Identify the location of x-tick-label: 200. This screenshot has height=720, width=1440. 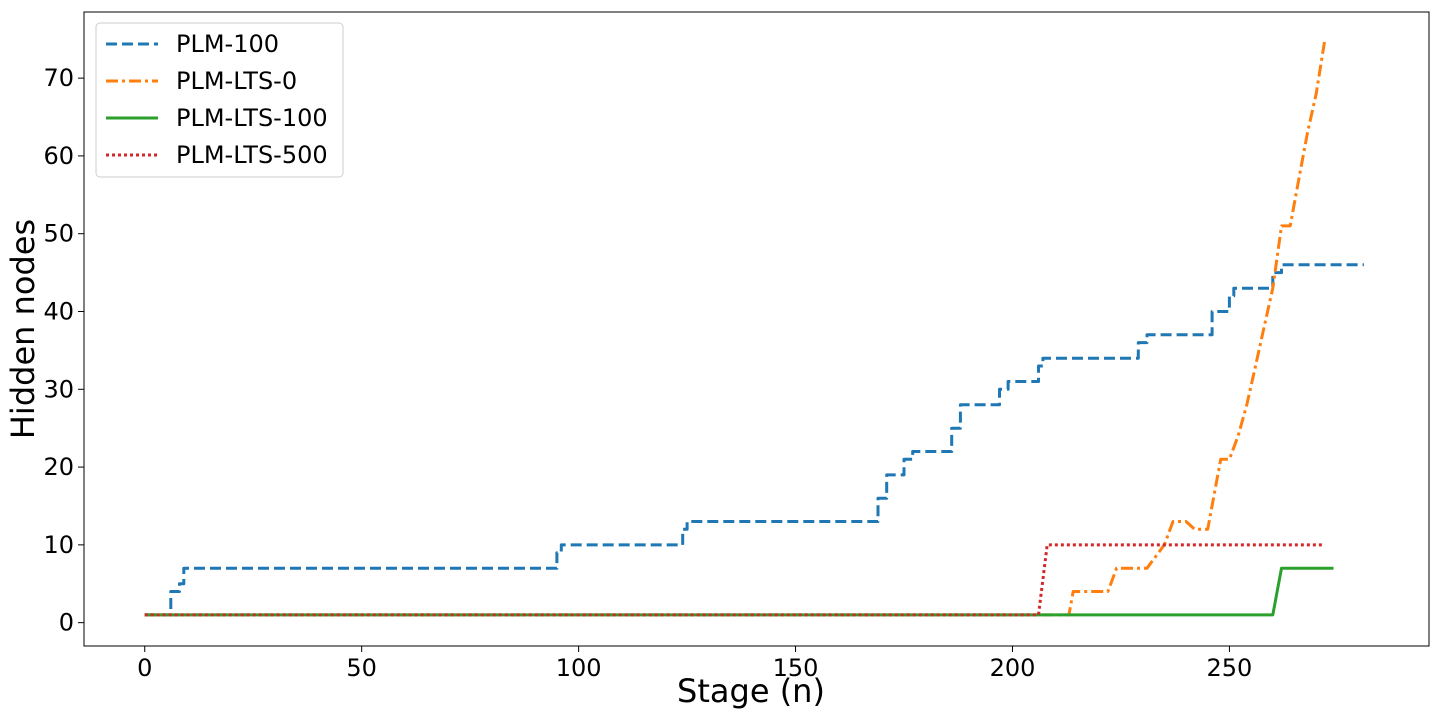
(1013, 668).